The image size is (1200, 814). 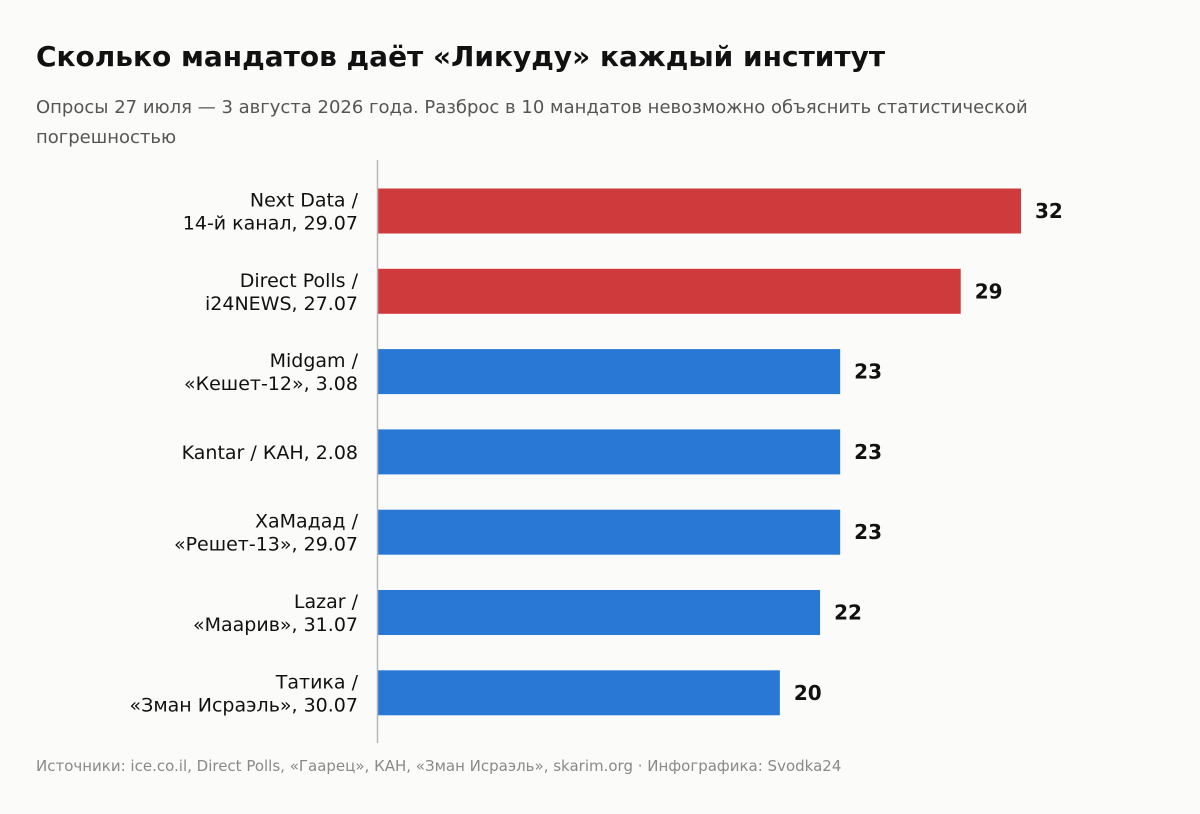 I want to click on category-label-3: Kantar / КАН, 2.08, so click(x=270, y=453).